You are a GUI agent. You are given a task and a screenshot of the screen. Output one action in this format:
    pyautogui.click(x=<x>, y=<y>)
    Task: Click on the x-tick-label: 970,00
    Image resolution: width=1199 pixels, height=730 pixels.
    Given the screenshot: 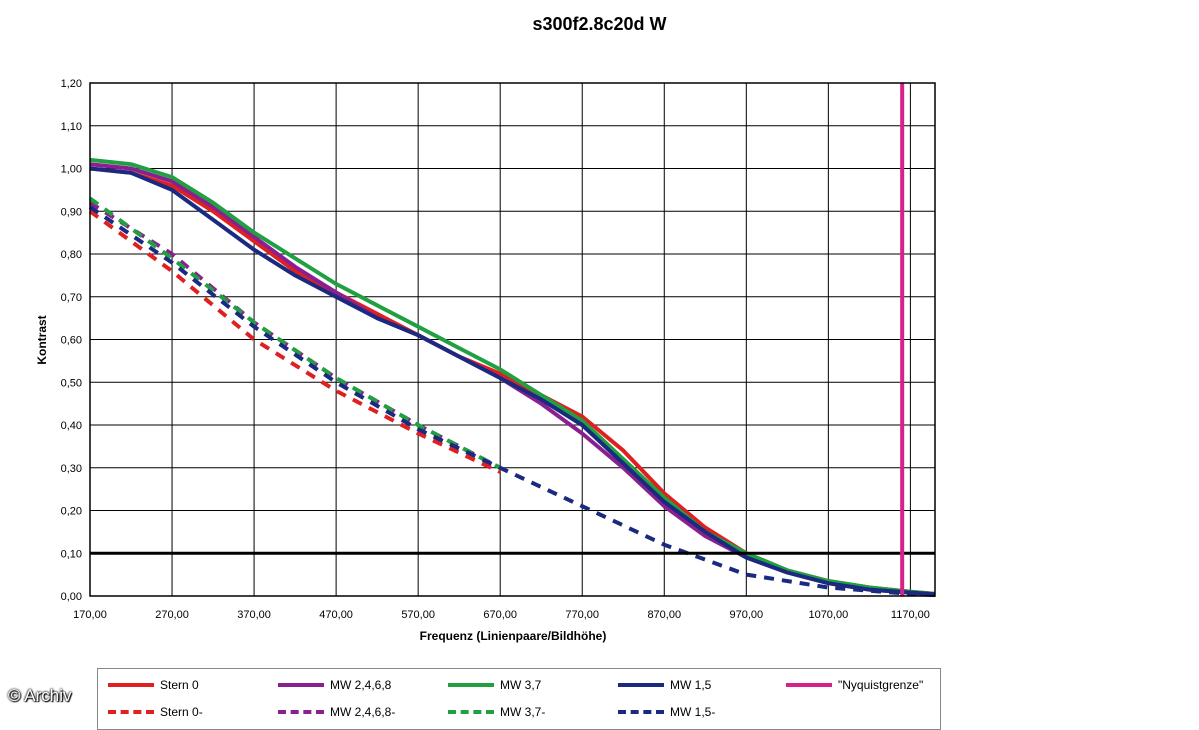 What is the action you would take?
    pyautogui.click(x=746, y=615)
    